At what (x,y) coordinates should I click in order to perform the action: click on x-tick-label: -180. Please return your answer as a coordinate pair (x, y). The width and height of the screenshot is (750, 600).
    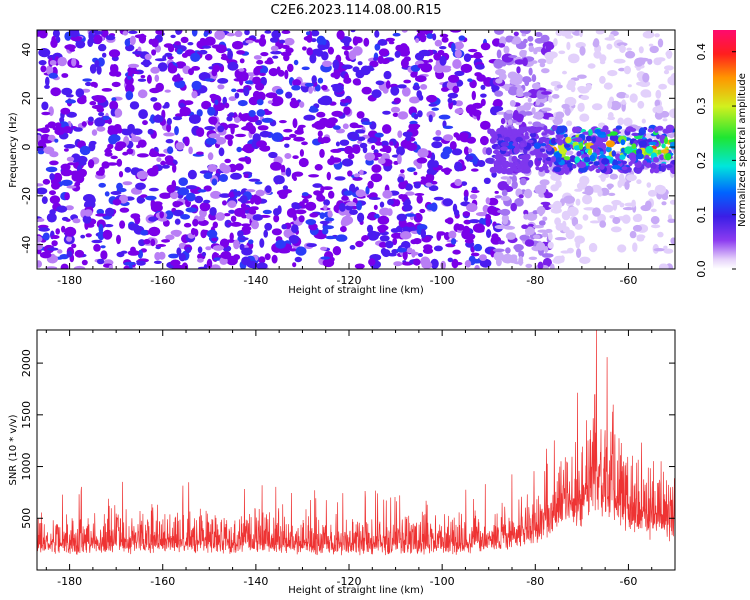
    Looking at the image, I should click on (69, 280).